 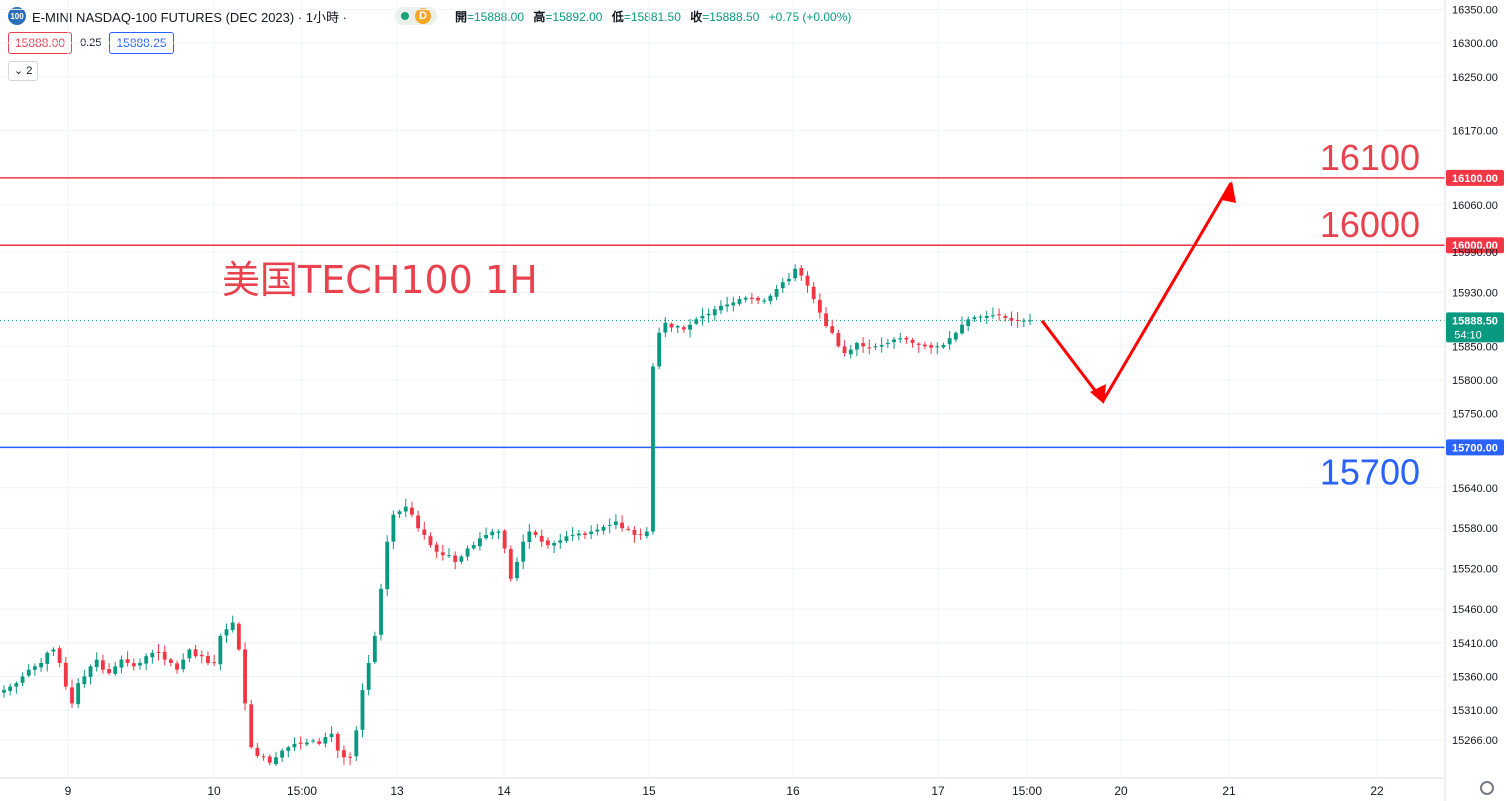 What do you see at coordinates (1475, 293) in the screenshot?
I see `y-tick-label: 15930.00` at bounding box center [1475, 293].